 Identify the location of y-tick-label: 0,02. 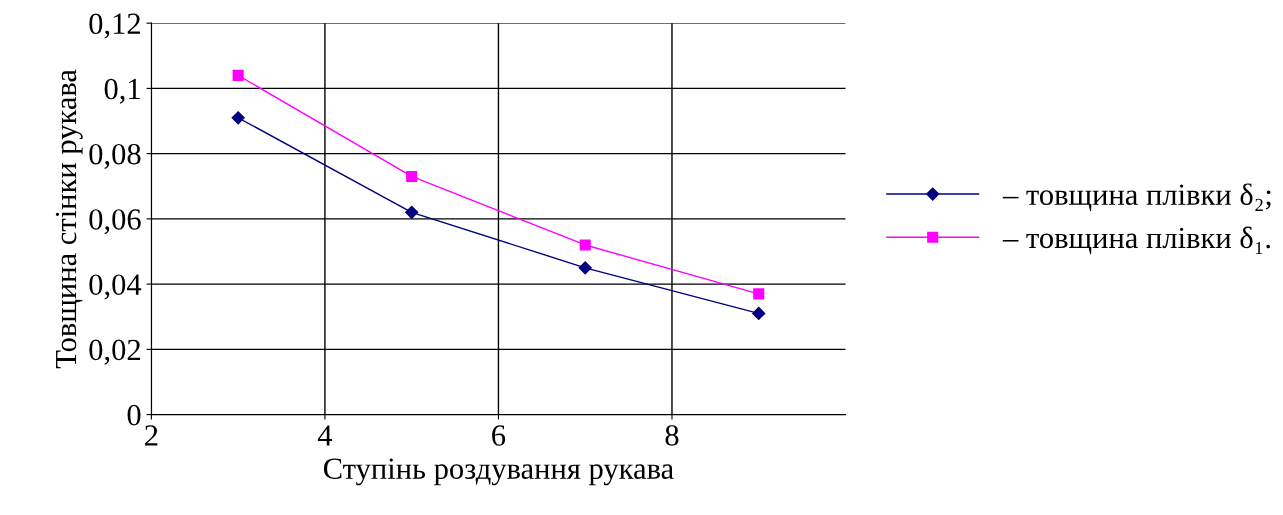
(114, 352).